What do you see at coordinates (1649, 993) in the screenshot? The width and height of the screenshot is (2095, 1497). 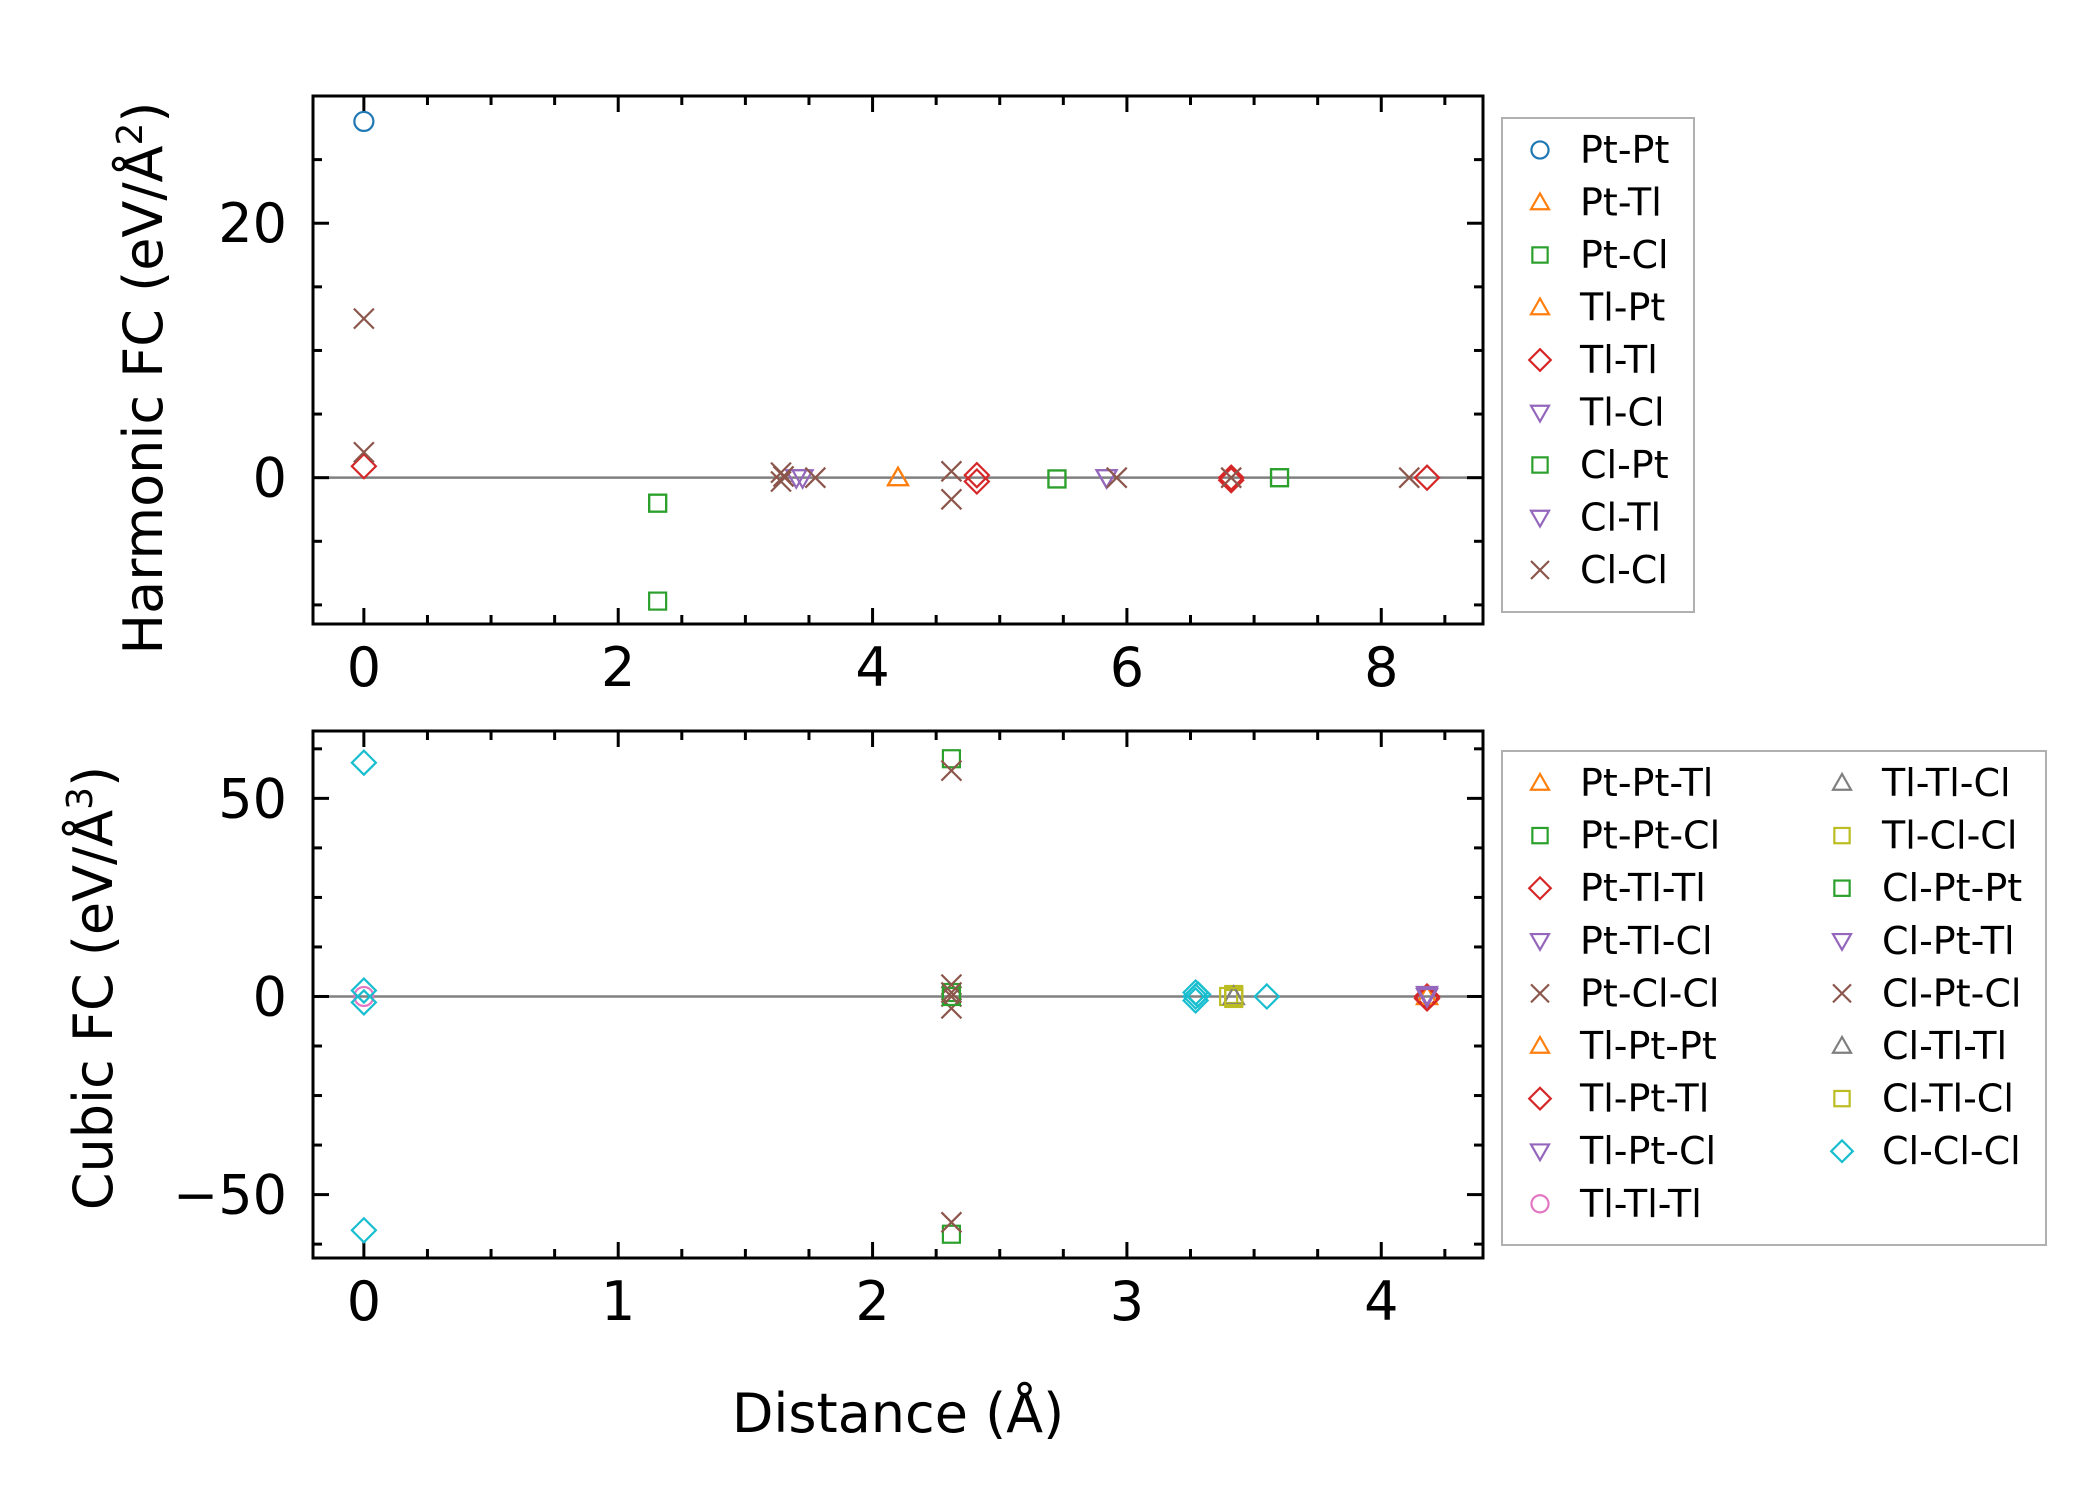 I see `legend-entry-label: Pt-Cl-Cl` at bounding box center [1649, 993].